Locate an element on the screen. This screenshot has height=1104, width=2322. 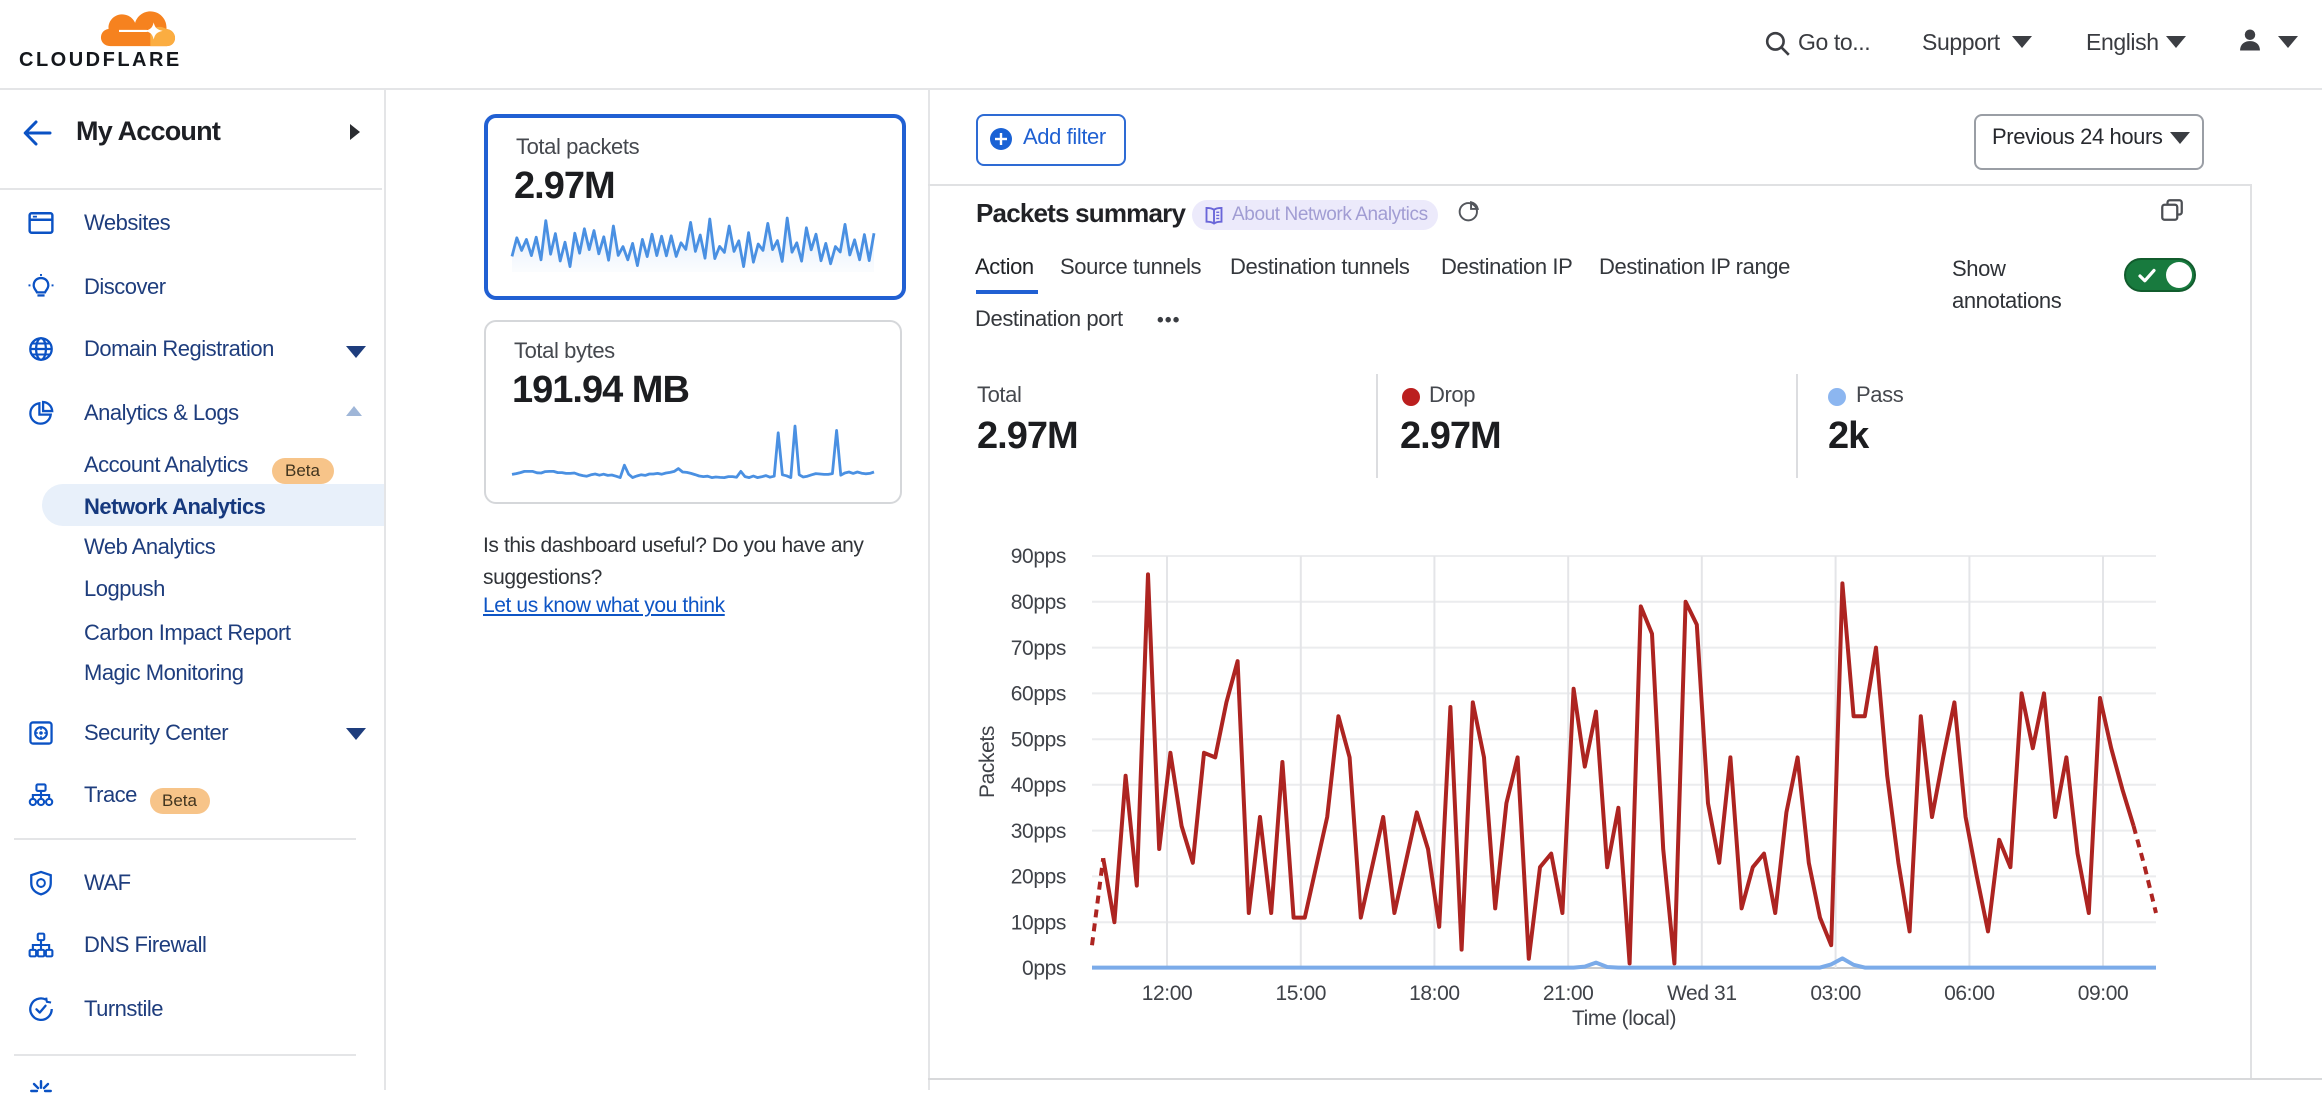
svg-text: 0pps is located at coordinates (1044, 968).